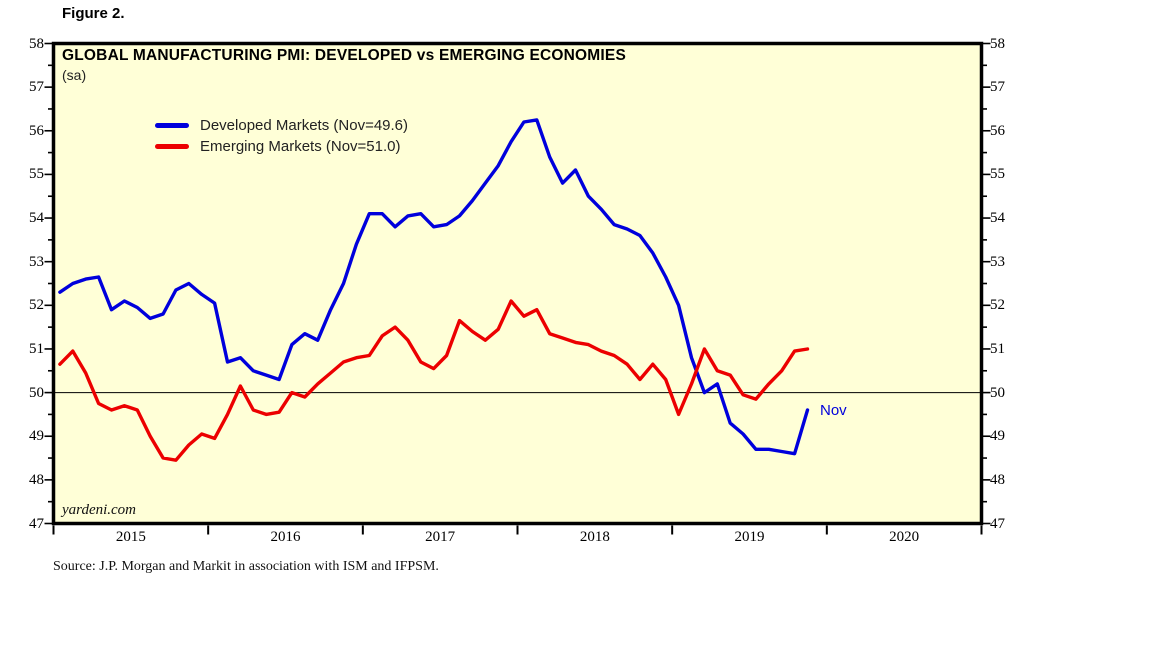 This screenshot has width=1152, height=648. I want to click on last-point-annotation: Nov, so click(833, 410).